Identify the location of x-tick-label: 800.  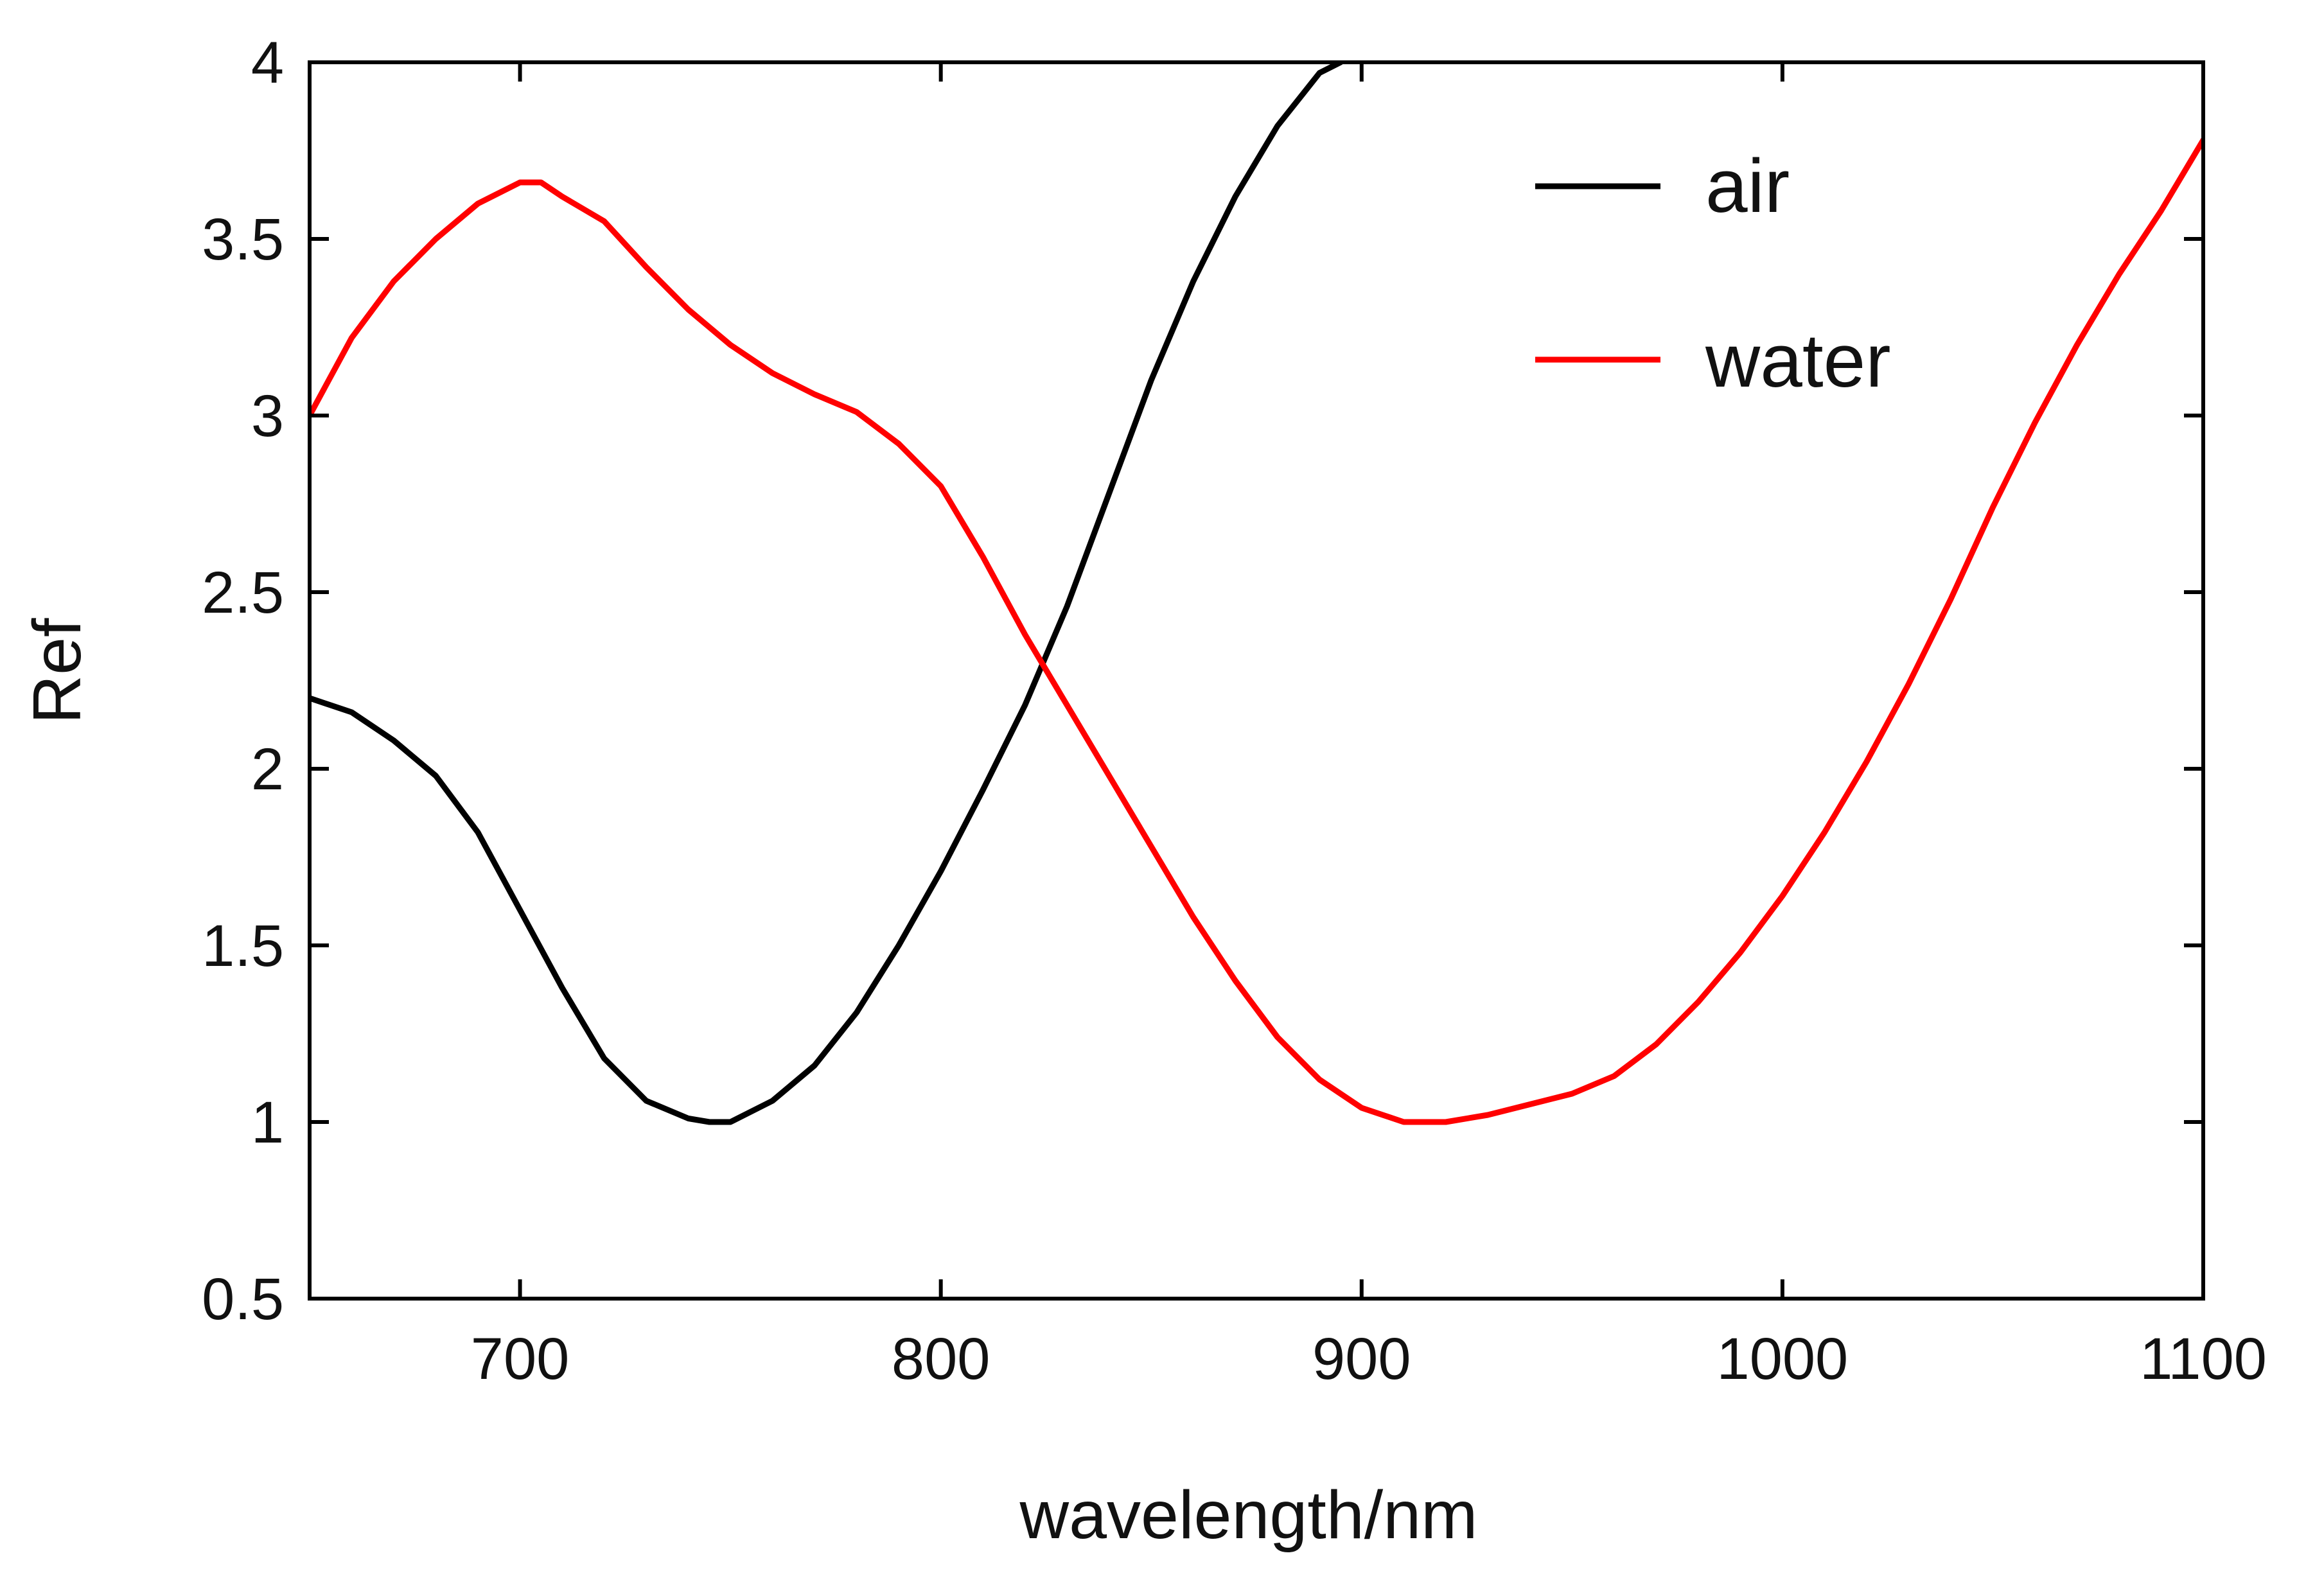
(941, 1359).